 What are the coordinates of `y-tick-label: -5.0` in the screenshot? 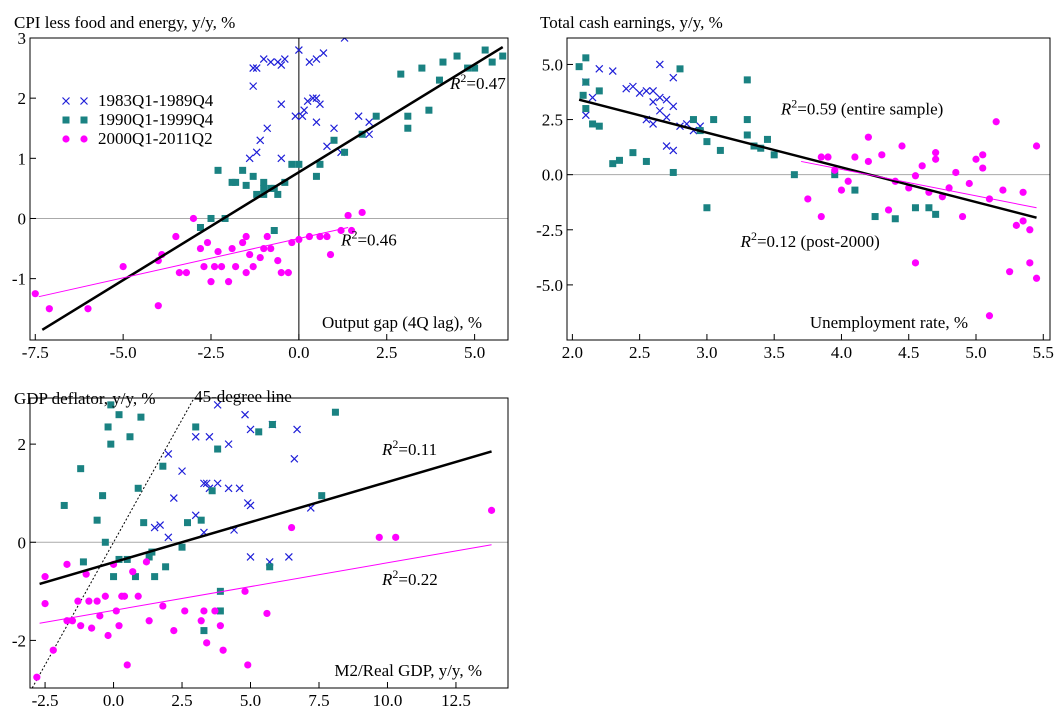 It's located at (549, 285).